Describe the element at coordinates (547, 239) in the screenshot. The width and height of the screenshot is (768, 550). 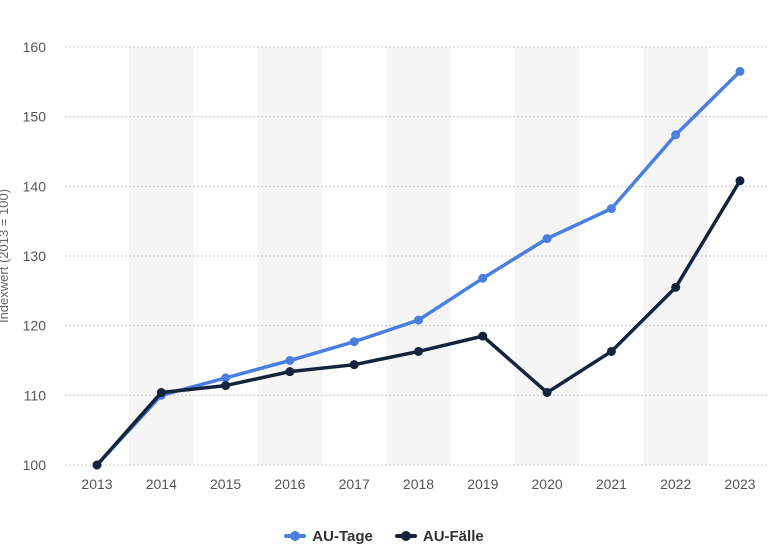
I see `point-au-tage-2020` at that location.